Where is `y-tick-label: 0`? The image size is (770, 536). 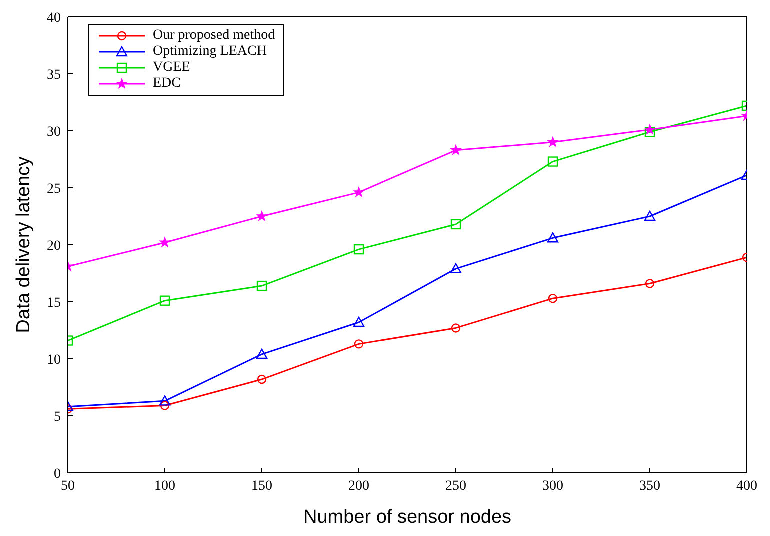 y-tick-label: 0 is located at coordinates (57, 474).